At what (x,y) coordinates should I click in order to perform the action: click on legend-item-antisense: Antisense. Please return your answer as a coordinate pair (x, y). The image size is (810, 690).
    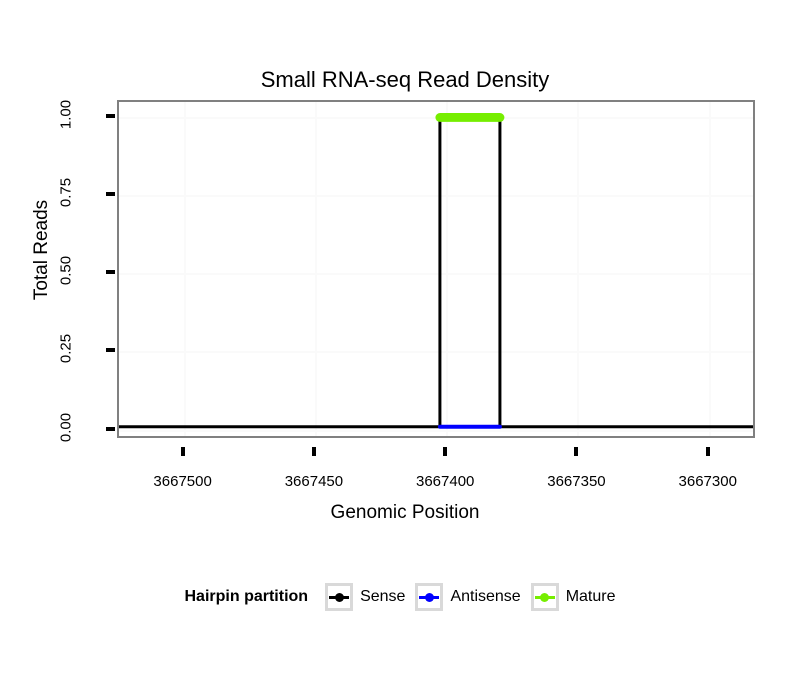
    Looking at the image, I should click on (468, 597).